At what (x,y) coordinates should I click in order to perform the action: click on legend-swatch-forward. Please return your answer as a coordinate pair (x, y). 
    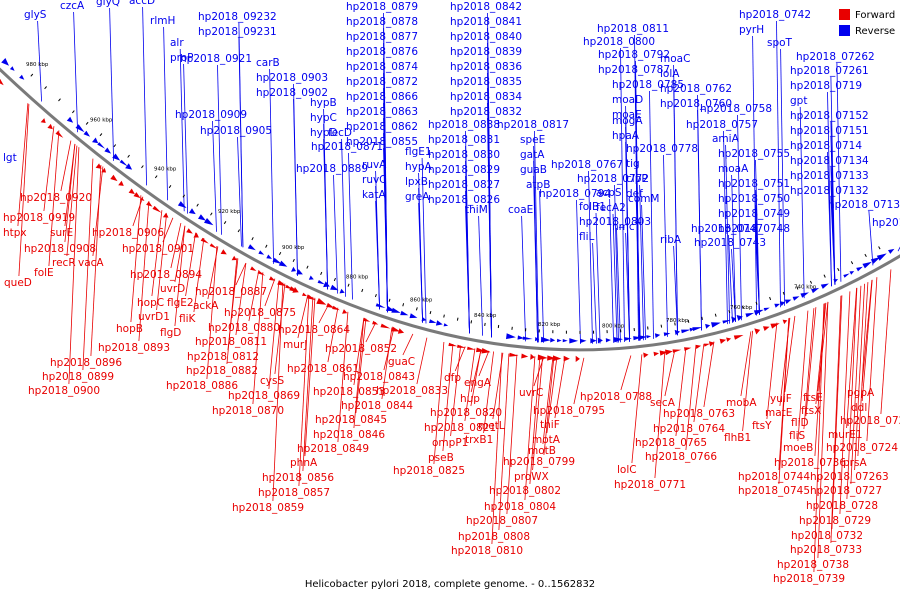
    Looking at the image, I should click on (844, 14).